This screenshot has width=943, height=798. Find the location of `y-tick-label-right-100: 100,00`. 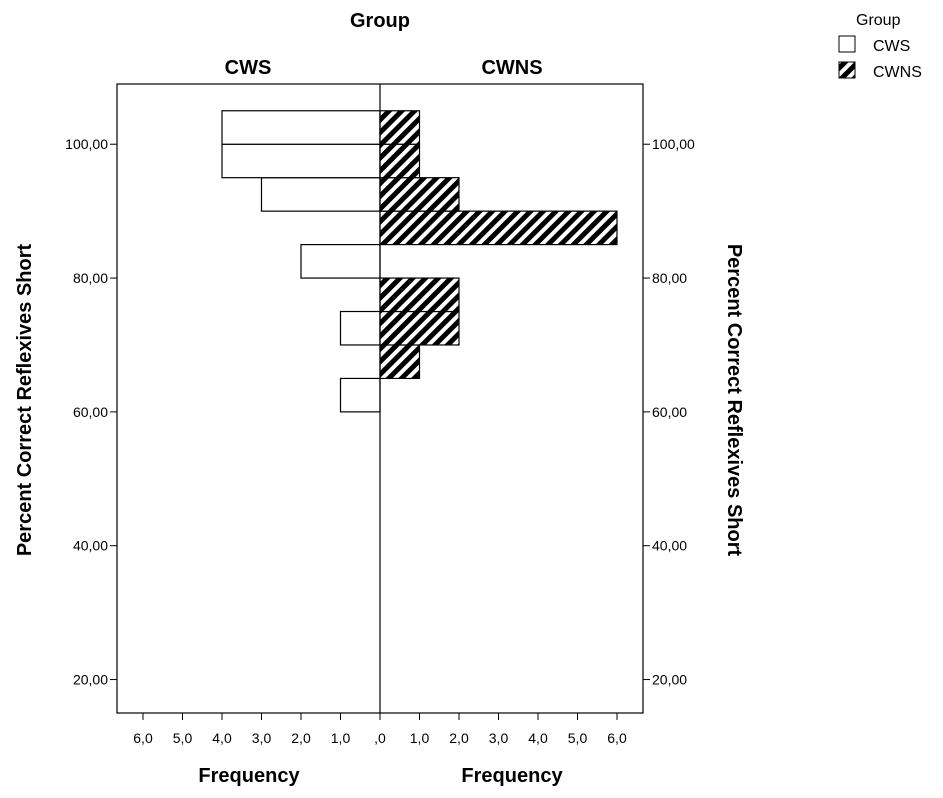

y-tick-label-right-100: 100,00 is located at coordinates (673, 144).